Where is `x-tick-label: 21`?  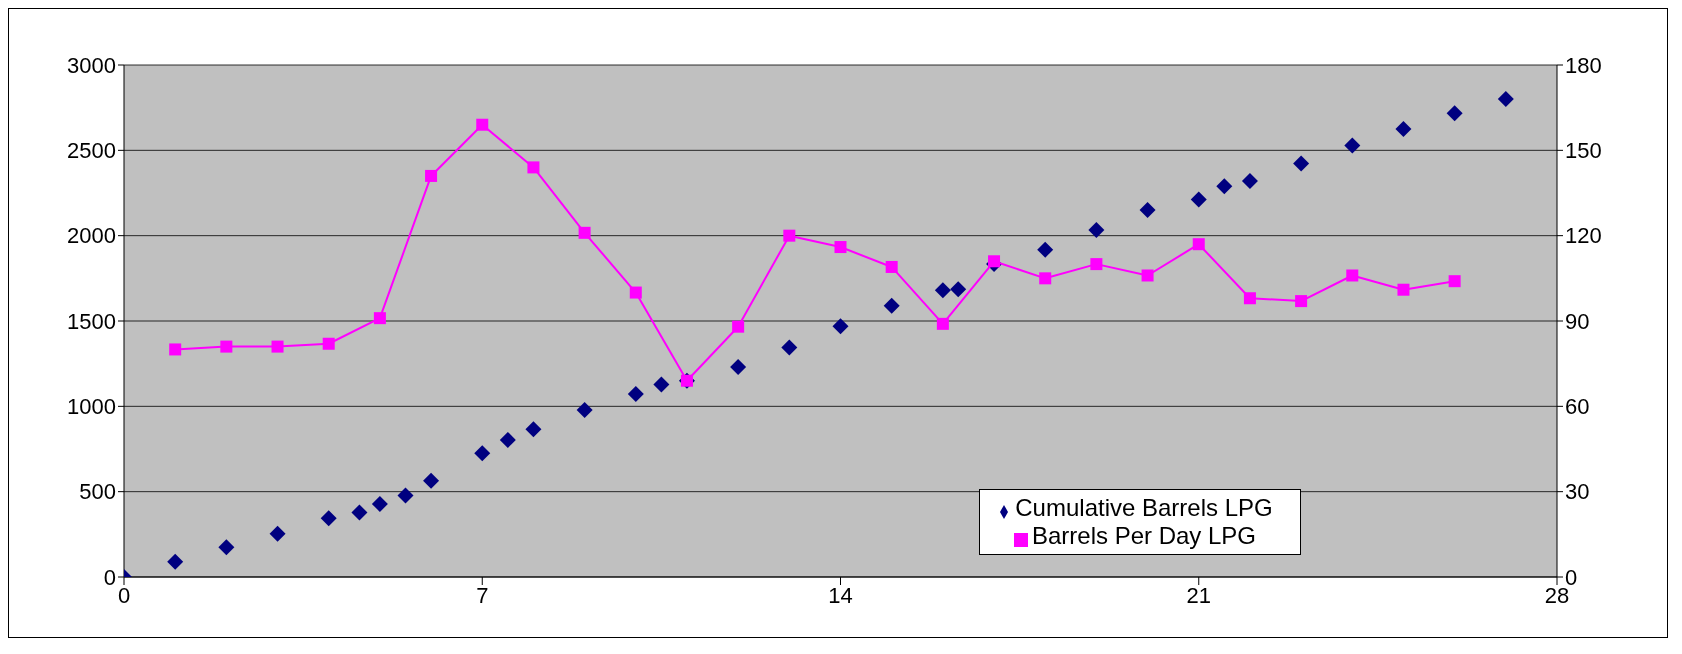 x-tick-label: 21 is located at coordinates (1198, 595).